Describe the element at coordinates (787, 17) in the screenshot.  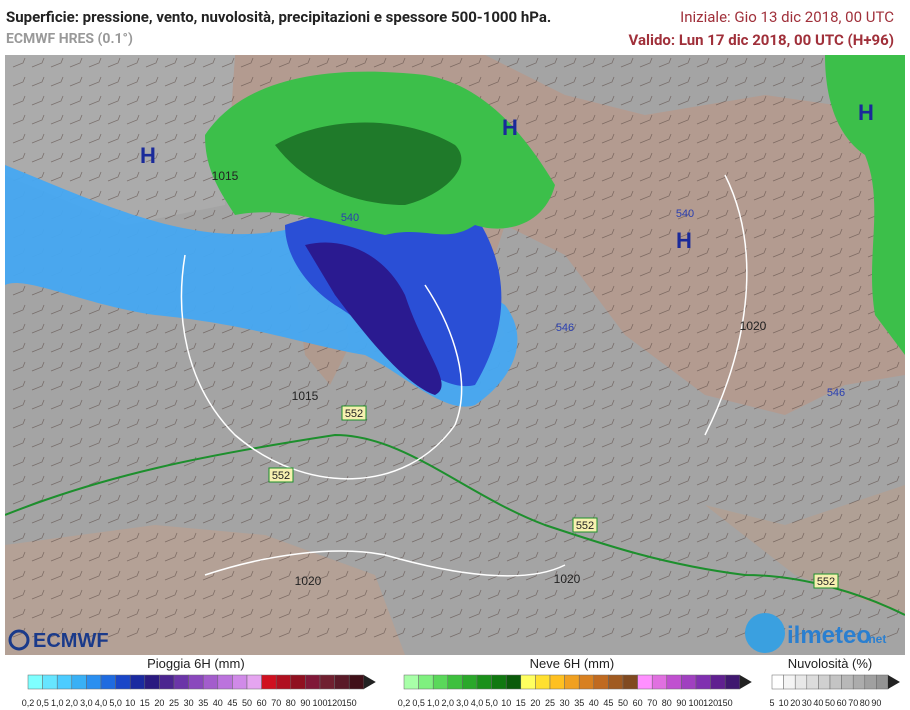
I see `init-time: Iniziale: Gio 13 dic 2018, 00 UTC` at that location.